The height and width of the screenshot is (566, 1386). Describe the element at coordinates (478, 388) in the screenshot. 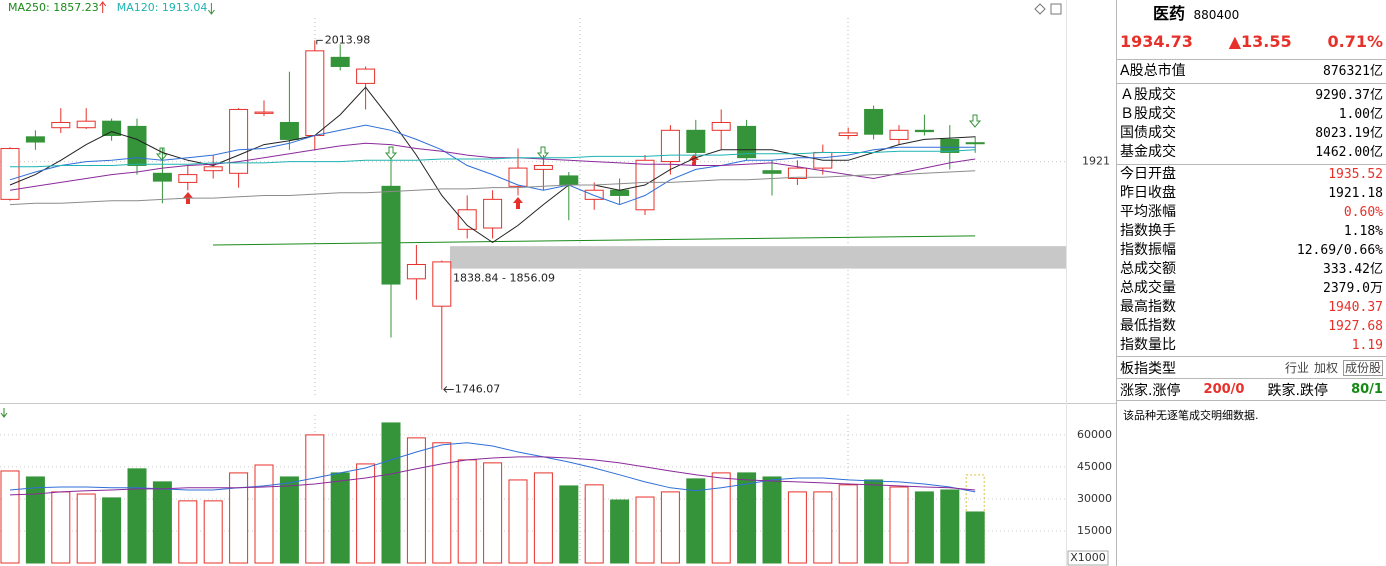

I see `low-label: 1746.07` at that location.